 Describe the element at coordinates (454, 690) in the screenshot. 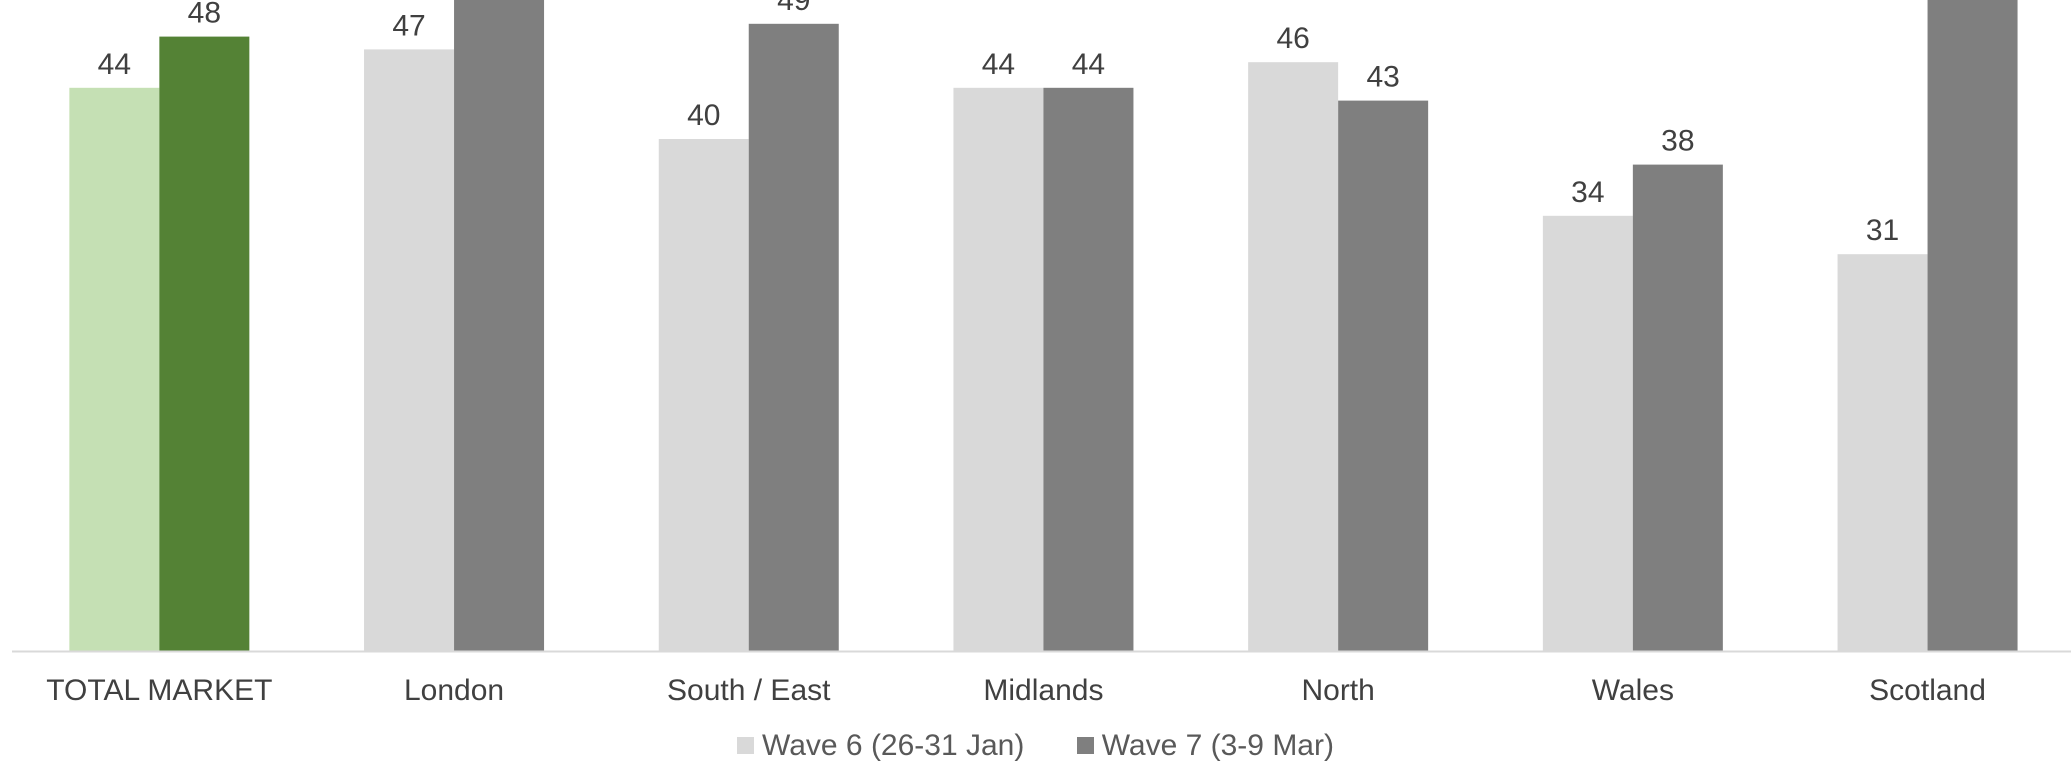

I see `category-label-london: London` at that location.